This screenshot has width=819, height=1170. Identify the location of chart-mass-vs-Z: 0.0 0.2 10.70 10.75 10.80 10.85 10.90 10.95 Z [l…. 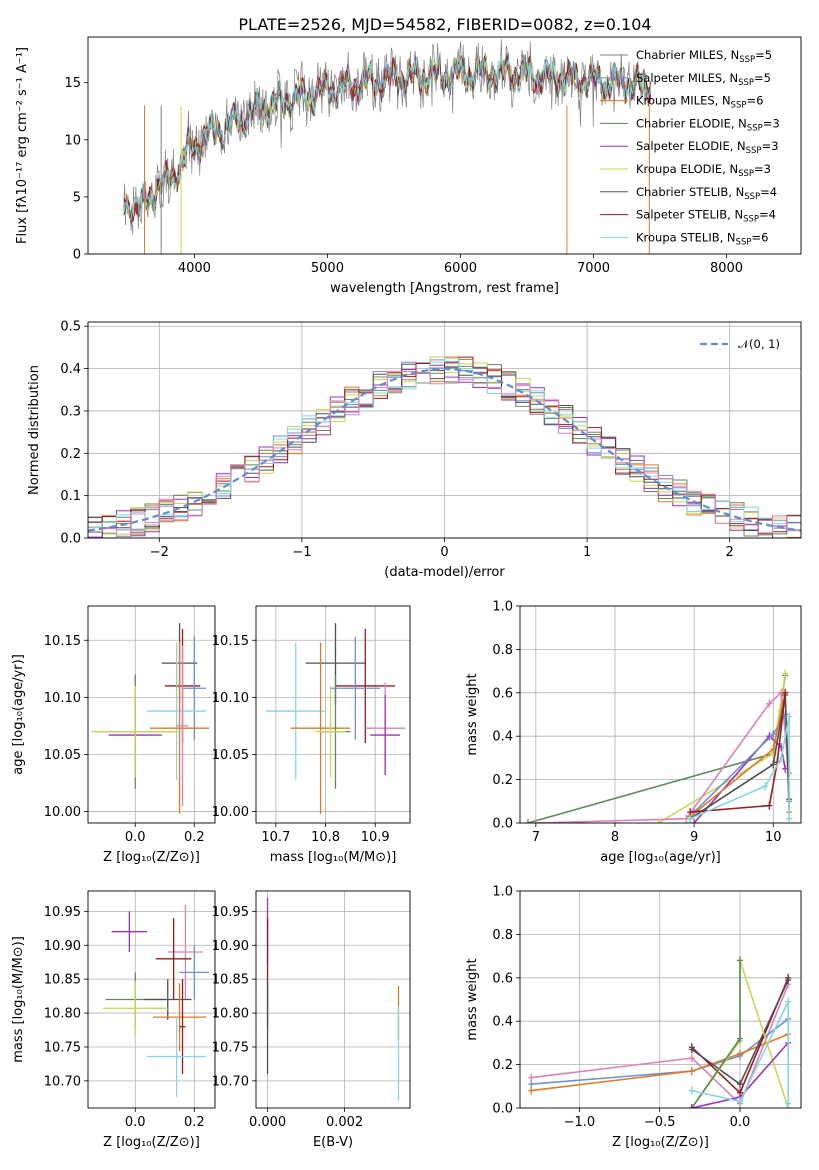
(113, 1020).